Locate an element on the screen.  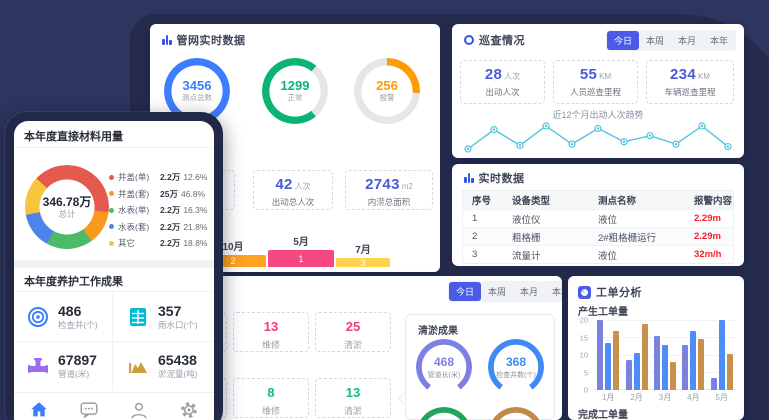
kpi-donut-normal: 1299 正常 is located at coordinates (295, 91).